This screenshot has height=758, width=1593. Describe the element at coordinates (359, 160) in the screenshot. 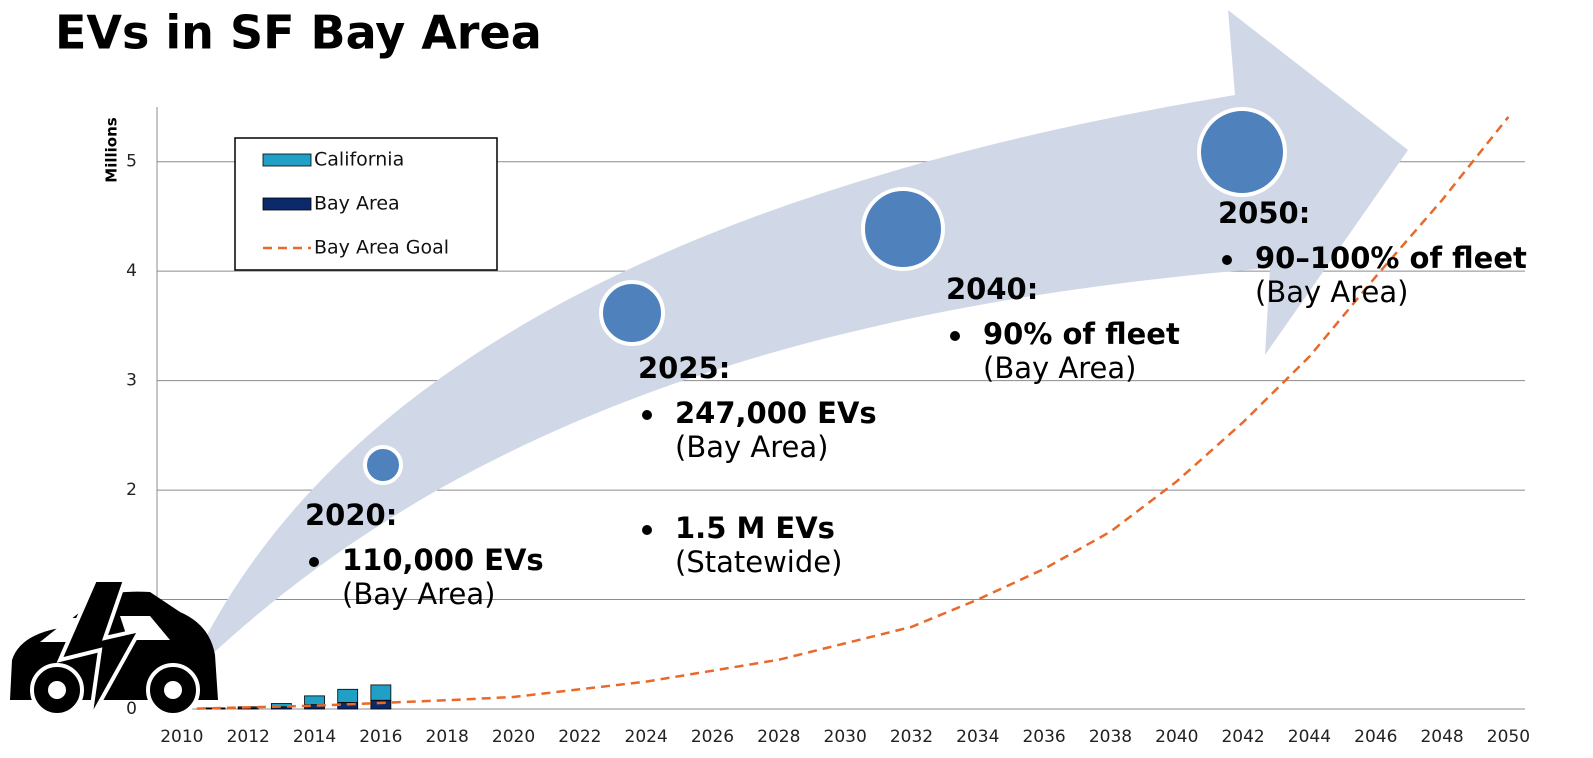

I see `legend-label: California` at that location.